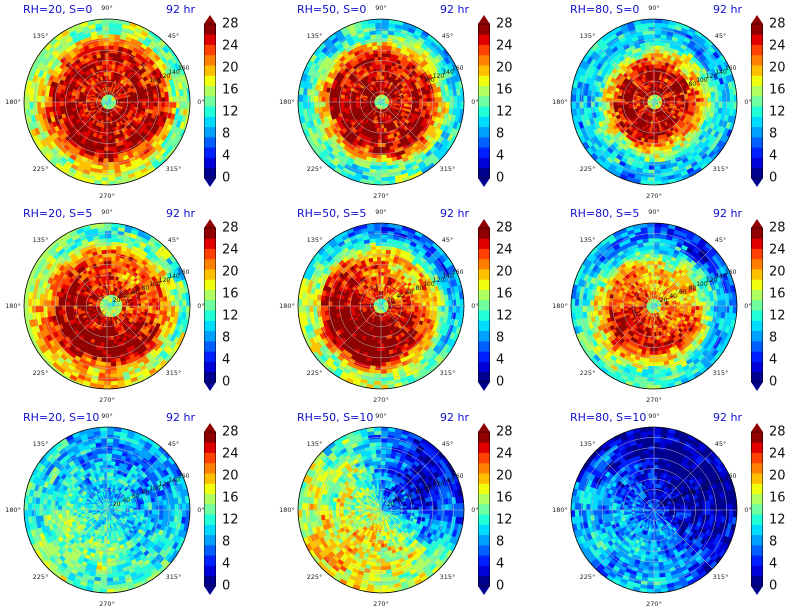 The height and width of the screenshot is (612, 785). Describe the element at coordinates (173, 35) in the screenshot. I see `angle-tick-label: 45°` at that location.